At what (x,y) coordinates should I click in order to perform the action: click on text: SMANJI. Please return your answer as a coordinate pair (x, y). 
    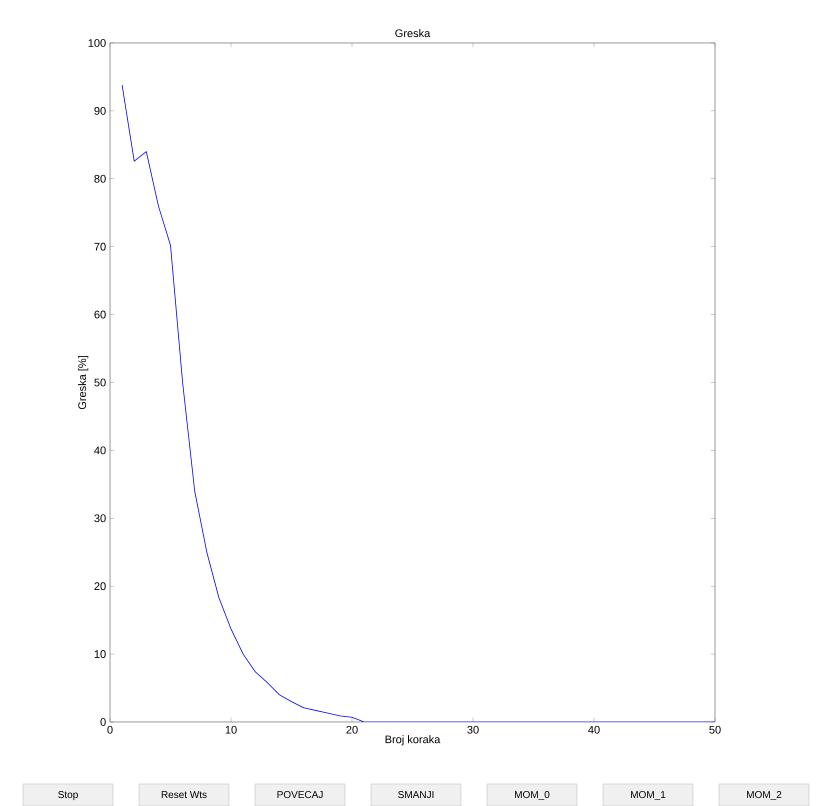
    Looking at the image, I should click on (416, 794).